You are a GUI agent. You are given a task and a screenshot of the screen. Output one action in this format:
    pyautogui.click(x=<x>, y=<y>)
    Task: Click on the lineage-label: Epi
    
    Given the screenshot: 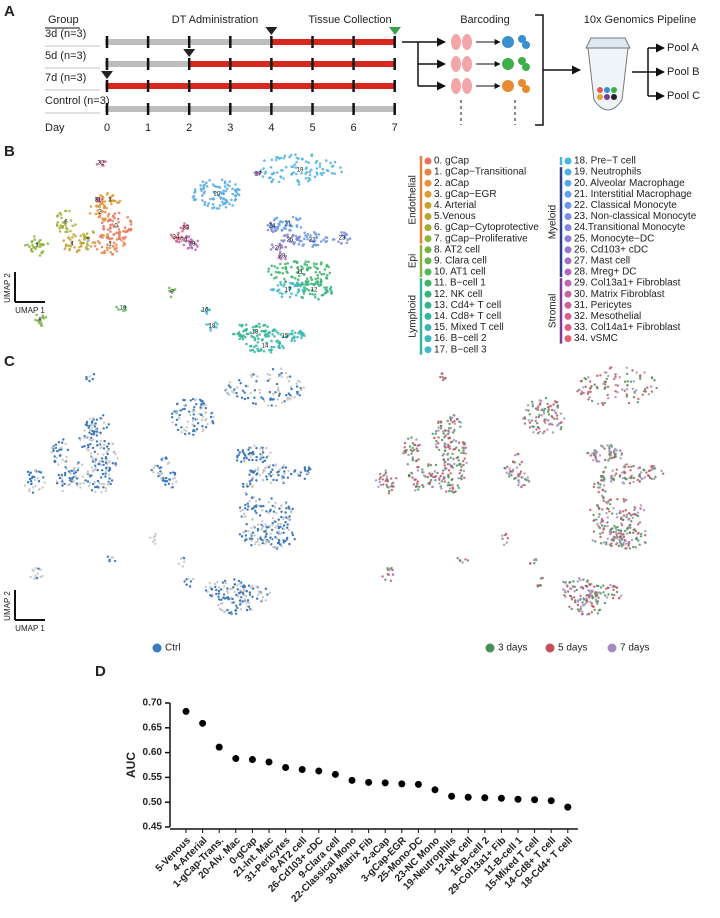 What is the action you would take?
    pyautogui.click(x=413, y=261)
    